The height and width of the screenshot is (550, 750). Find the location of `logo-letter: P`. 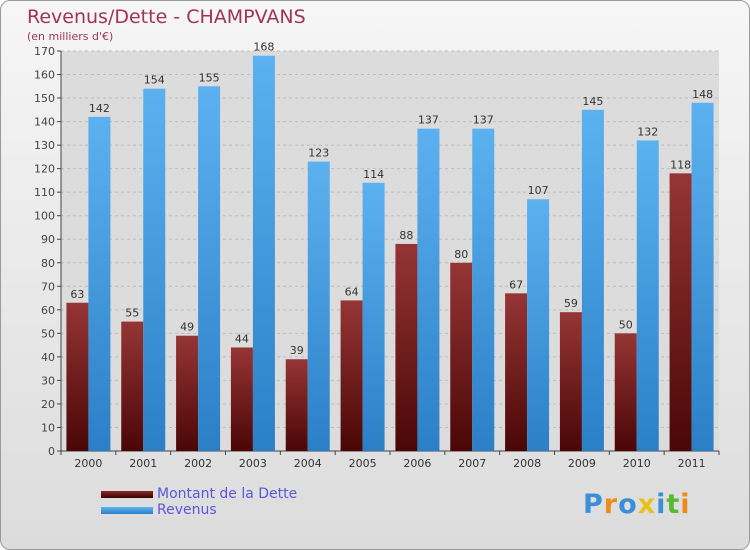

logo-letter: P is located at coordinates (593, 504).